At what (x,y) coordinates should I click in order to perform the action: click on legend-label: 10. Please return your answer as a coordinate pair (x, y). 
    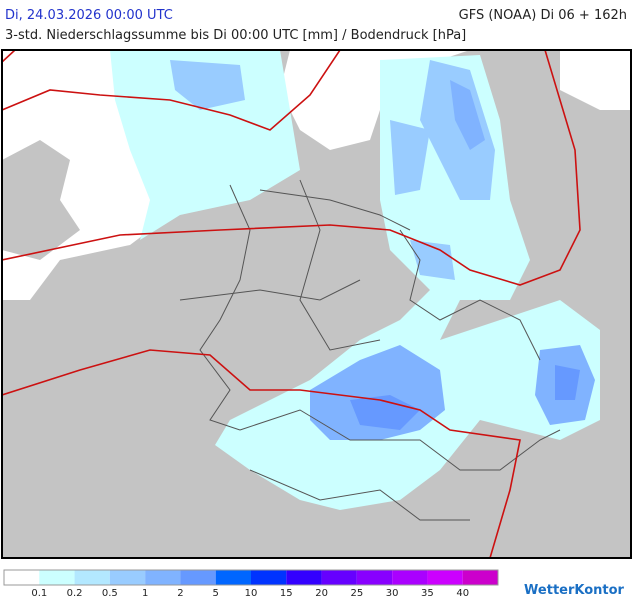
    Looking at the image, I should click on (251, 593).